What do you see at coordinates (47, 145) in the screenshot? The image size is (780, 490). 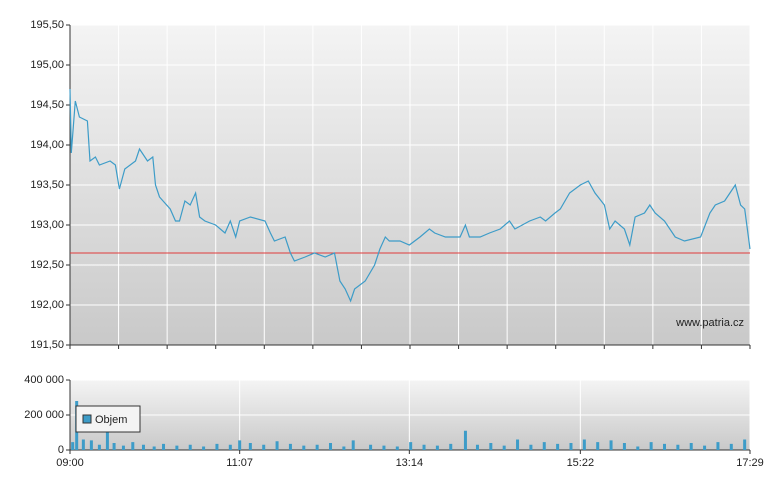 I see `y-tick-label: 194,00` at bounding box center [47, 145].